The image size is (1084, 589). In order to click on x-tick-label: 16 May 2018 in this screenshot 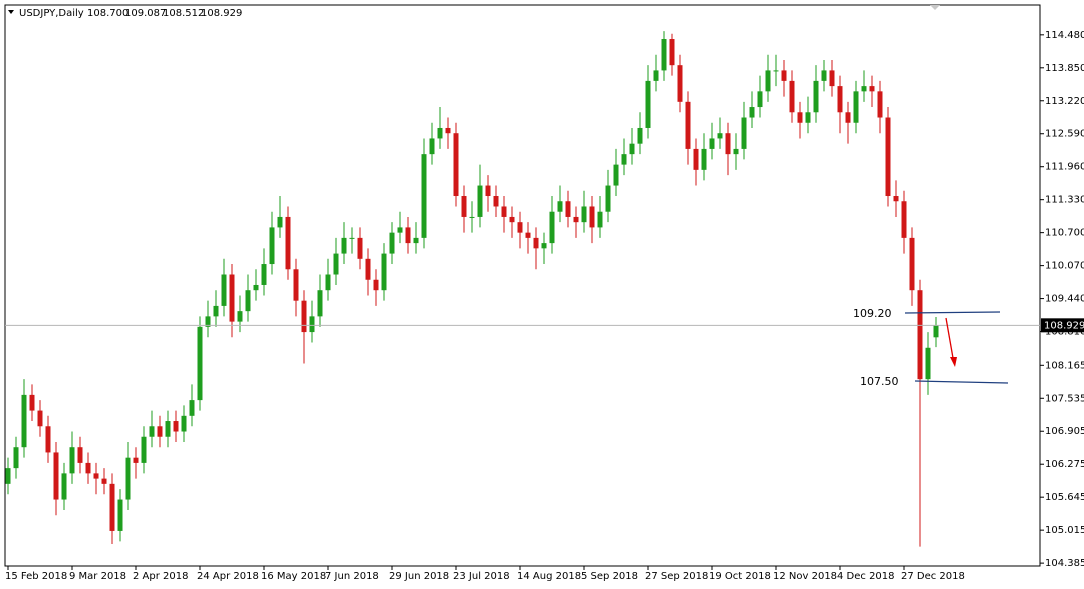, I will do `click(293, 576)`.